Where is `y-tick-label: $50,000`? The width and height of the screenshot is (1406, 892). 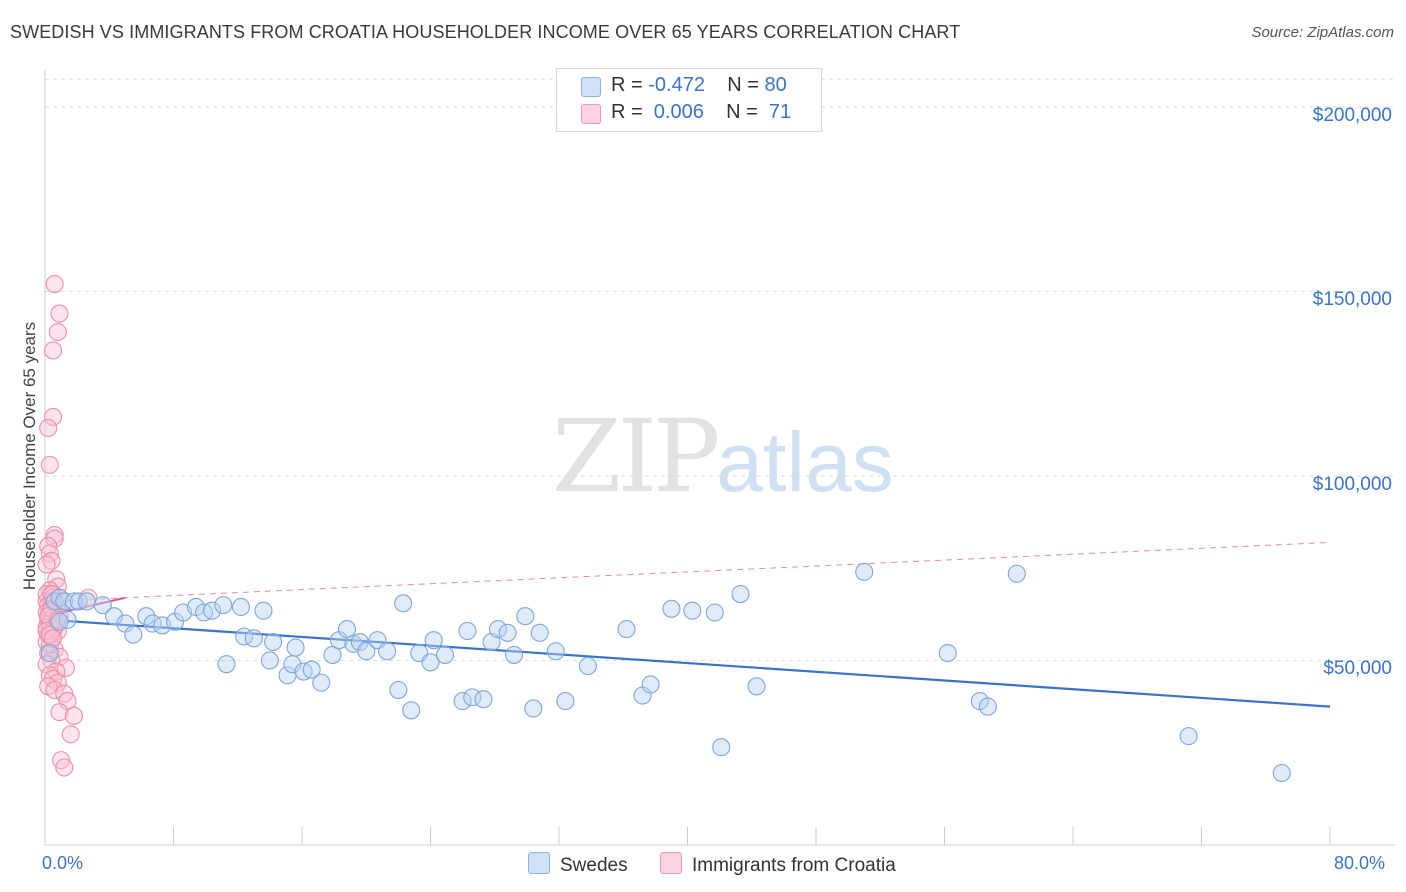
y-tick-label: $50,000 is located at coordinates (1357, 669).